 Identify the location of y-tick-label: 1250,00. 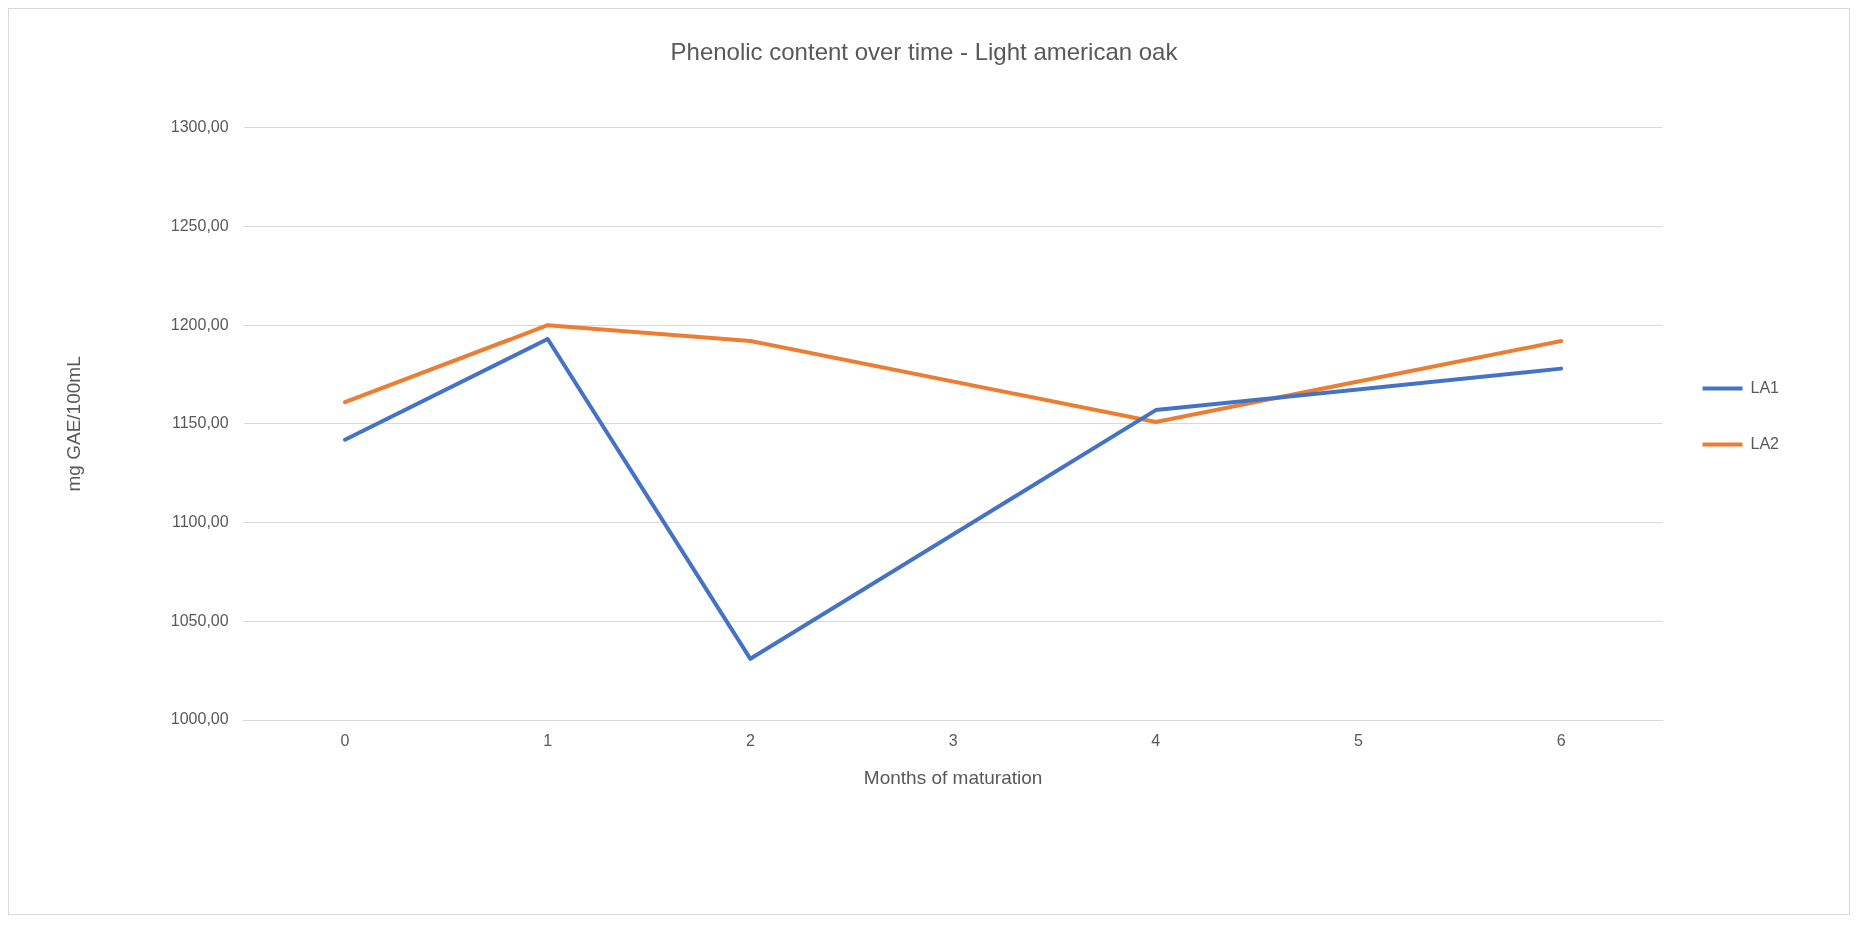
(199, 225).